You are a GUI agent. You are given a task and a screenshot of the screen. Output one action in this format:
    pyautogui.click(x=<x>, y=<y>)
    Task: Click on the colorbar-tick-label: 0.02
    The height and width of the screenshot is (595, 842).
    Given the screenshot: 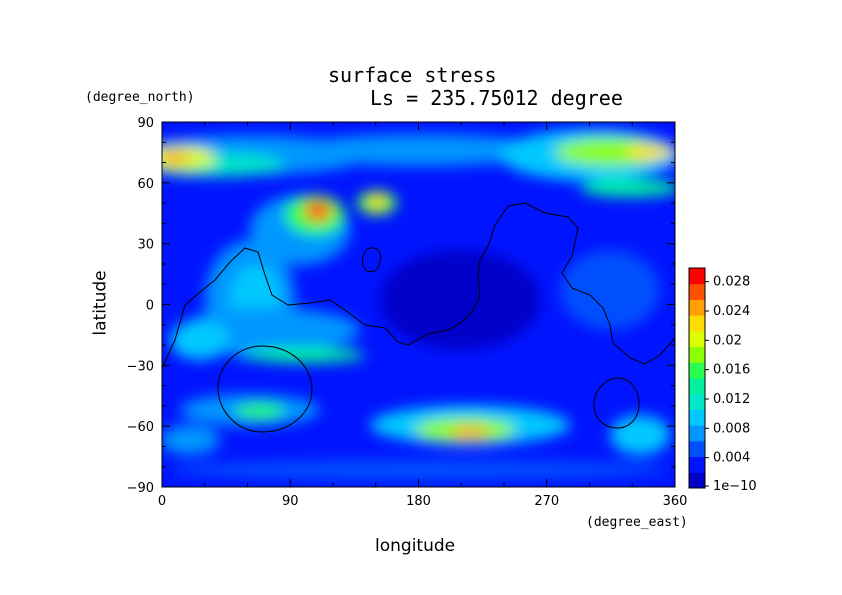 What is the action you would take?
    pyautogui.click(x=727, y=340)
    